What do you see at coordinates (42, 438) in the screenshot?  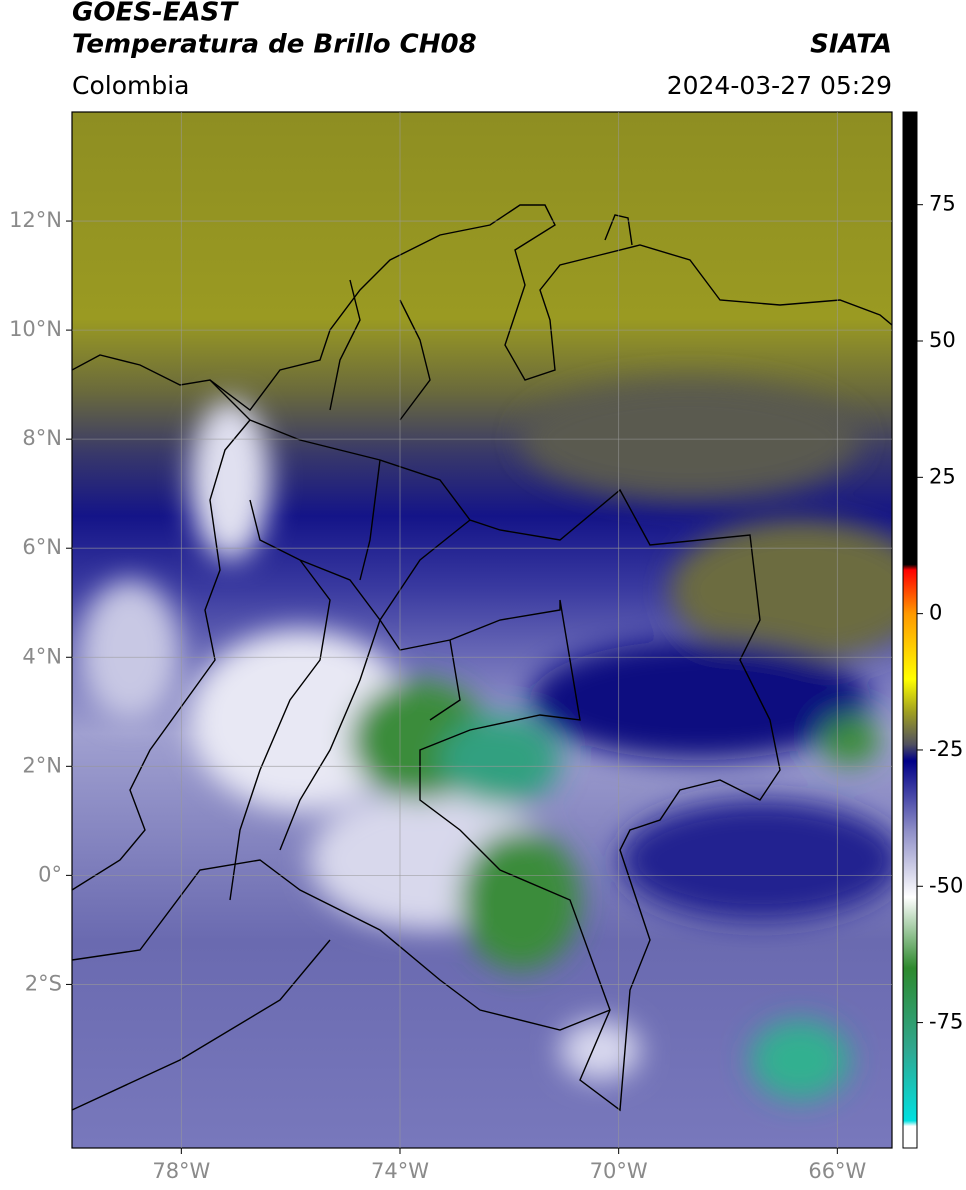 I see `y-tick-label: 8°N` at bounding box center [42, 438].